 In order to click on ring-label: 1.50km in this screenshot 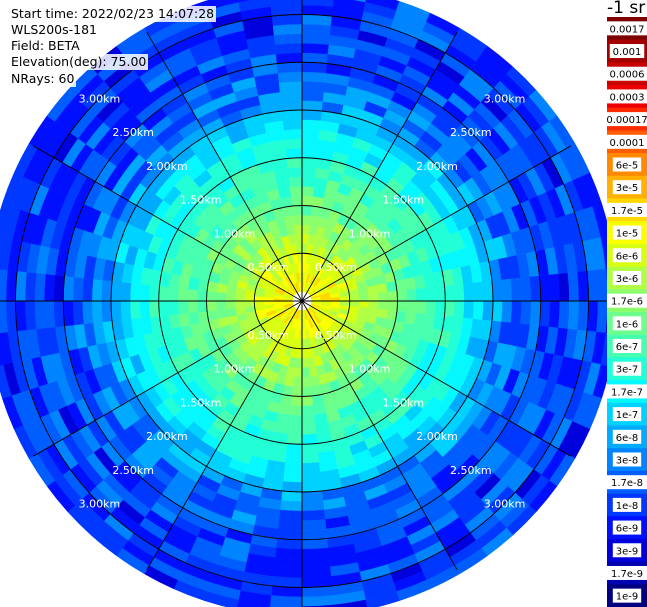, I will do `click(201, 402)`.